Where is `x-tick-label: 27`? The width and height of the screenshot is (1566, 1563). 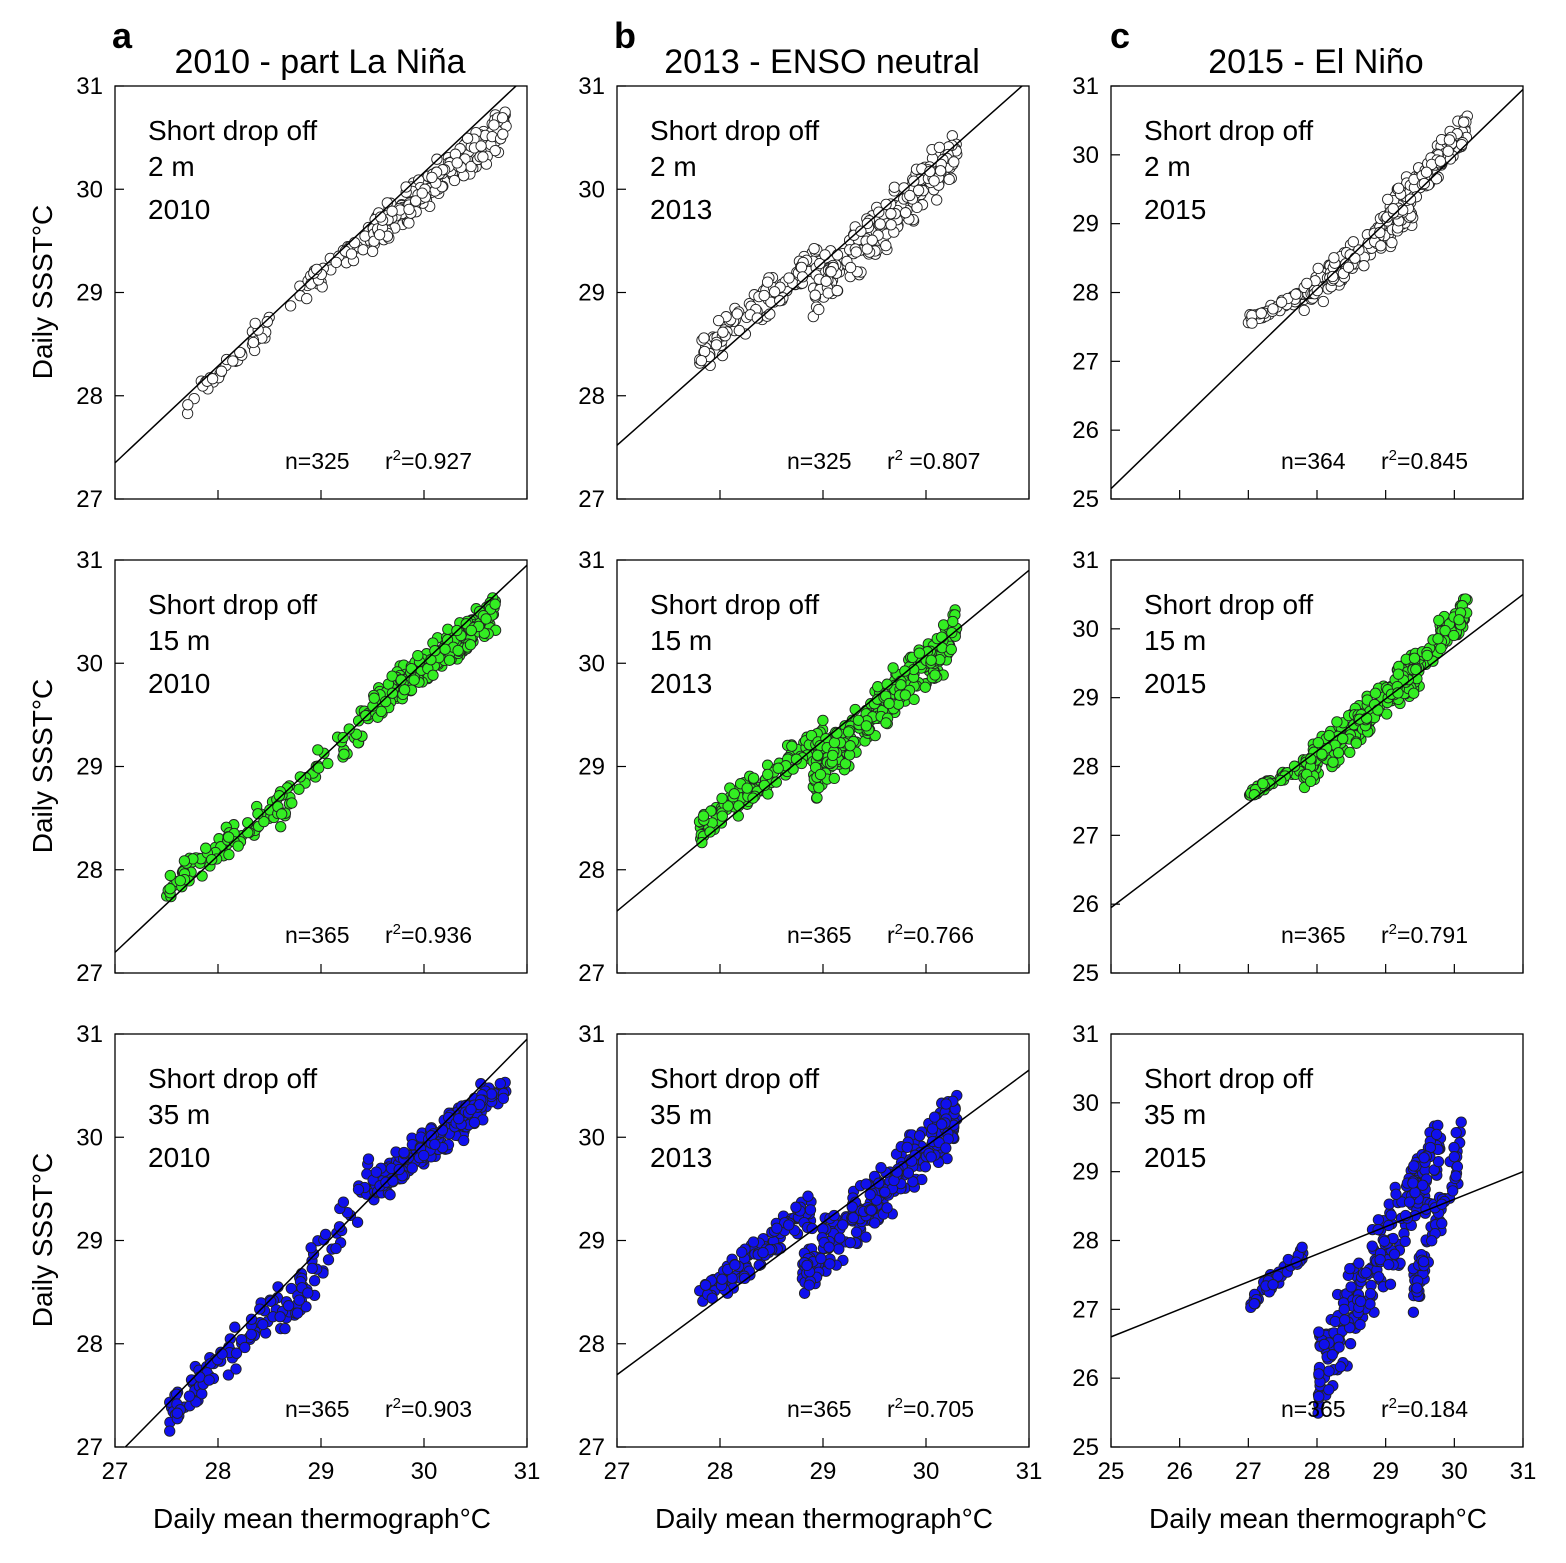
x-tick-label: 27 is located at coordinates (617, 1471).